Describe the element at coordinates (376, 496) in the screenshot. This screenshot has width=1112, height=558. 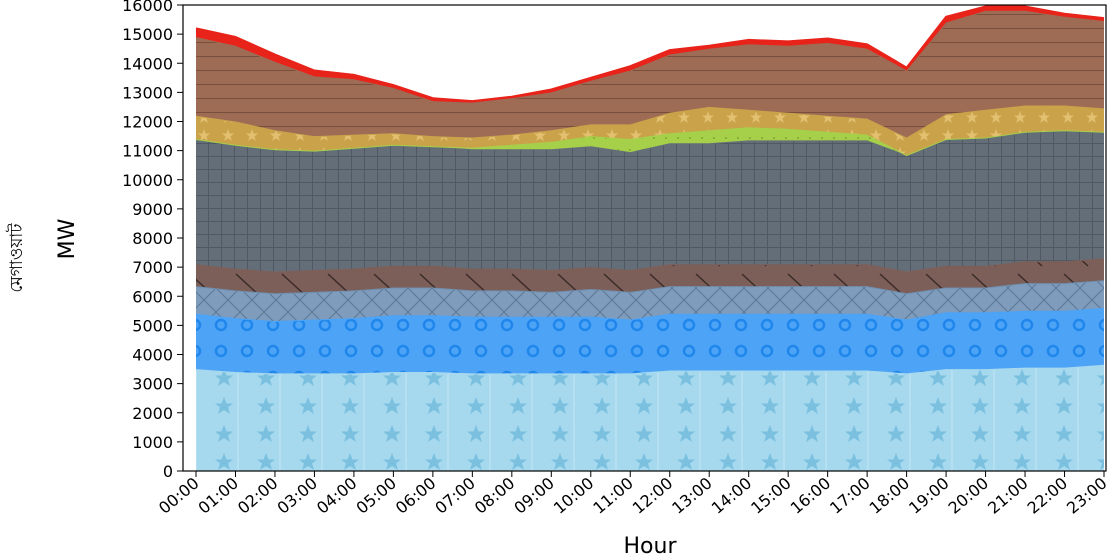
I see `x-tick-label: 05:00` at that location.